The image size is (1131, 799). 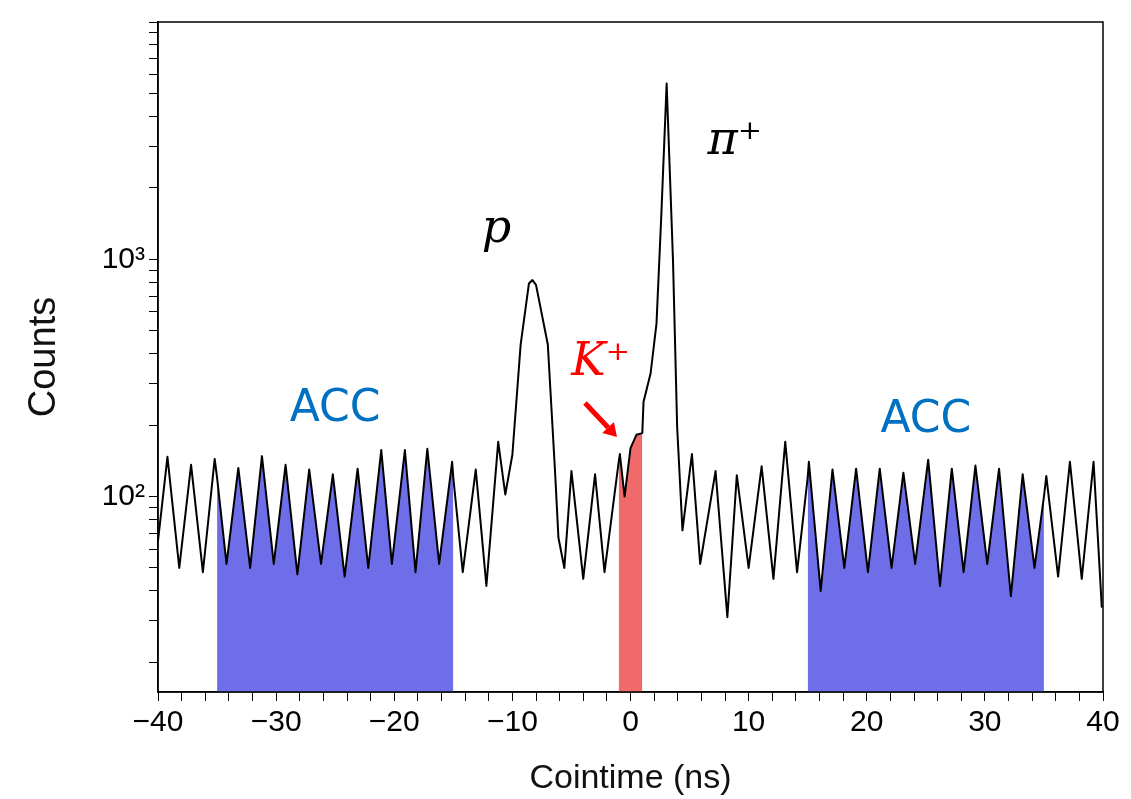 I want to click on x-axis-title: Cointime (ns), so click(x=630, y=775).